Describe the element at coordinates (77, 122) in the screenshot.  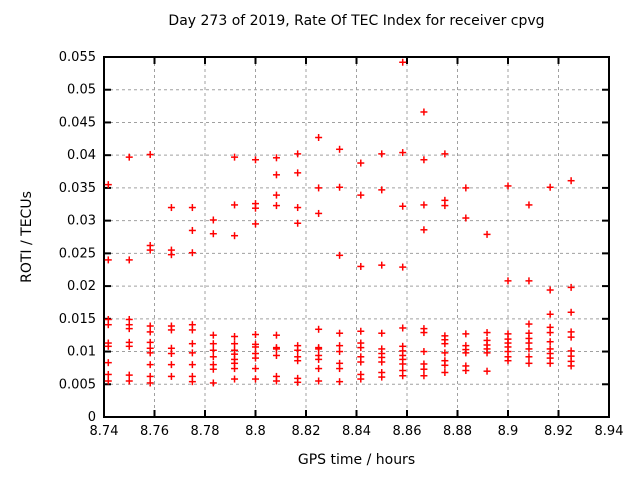
I see `y-tick-label: 0.045` at that location.